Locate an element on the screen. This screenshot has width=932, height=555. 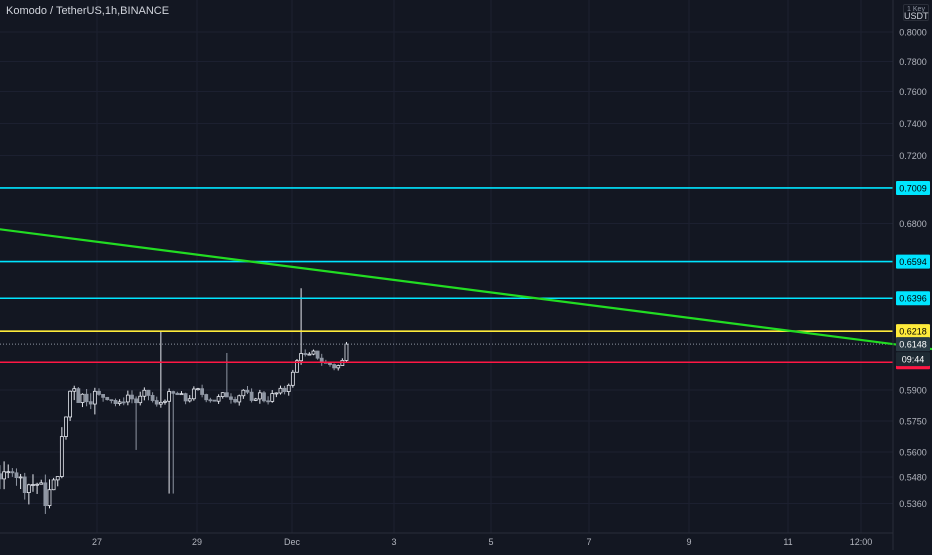
level-price-label: 0.6218 is located at coordinates (913, 332).